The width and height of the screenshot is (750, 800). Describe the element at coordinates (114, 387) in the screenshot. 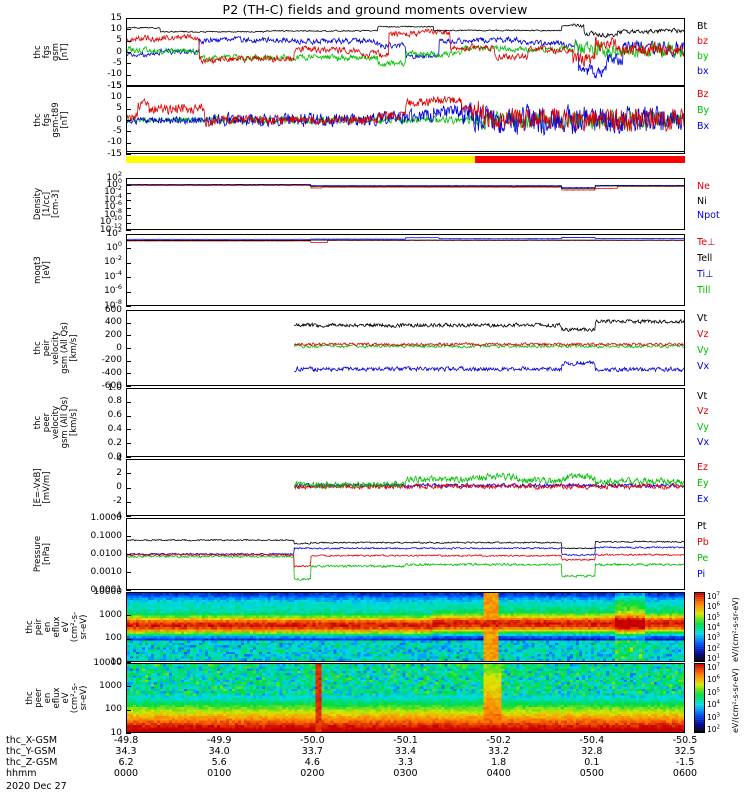

I see `ytick-peer-velocity: 1.0` at that location.